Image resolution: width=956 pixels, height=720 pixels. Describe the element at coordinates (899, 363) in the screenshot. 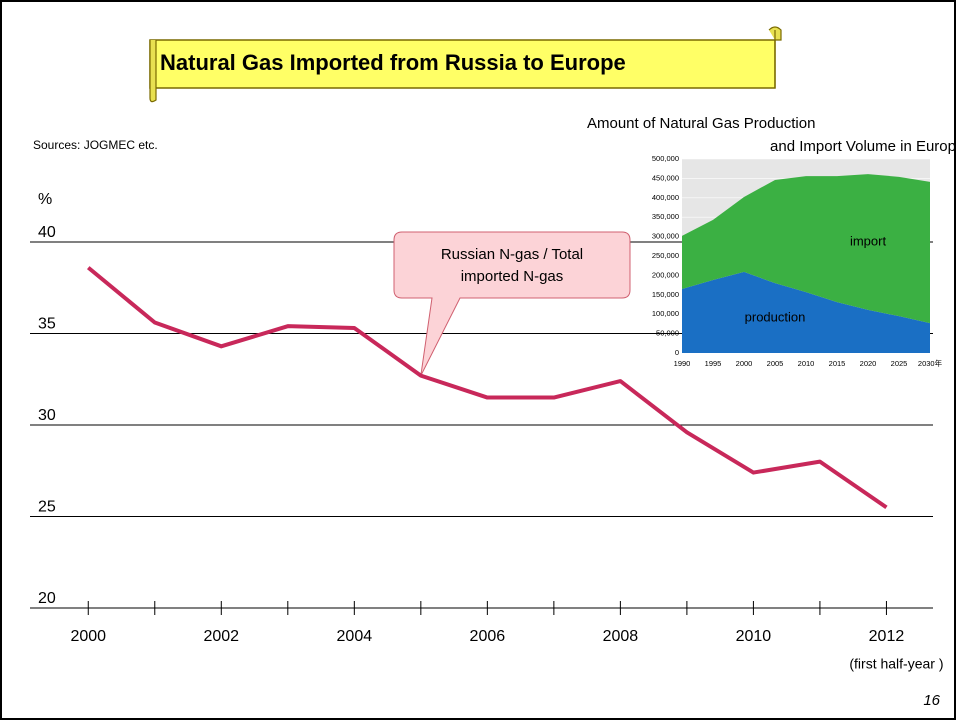

I see `inset-x-tick-label: 2025` at that location.